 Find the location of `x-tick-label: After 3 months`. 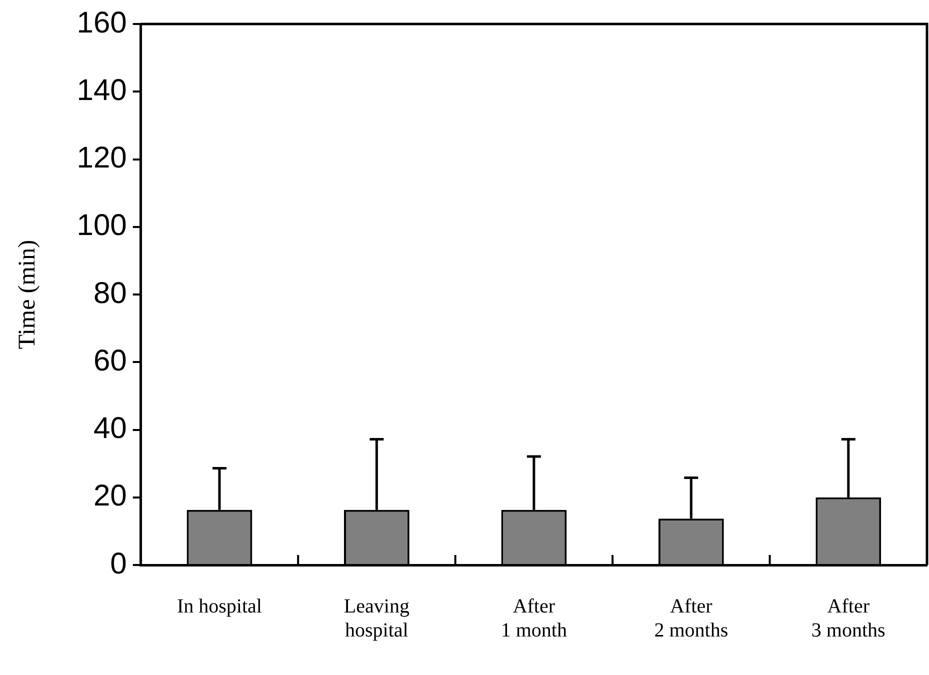

x-tick-label: After 3 months is located at coordinates (848, 618).